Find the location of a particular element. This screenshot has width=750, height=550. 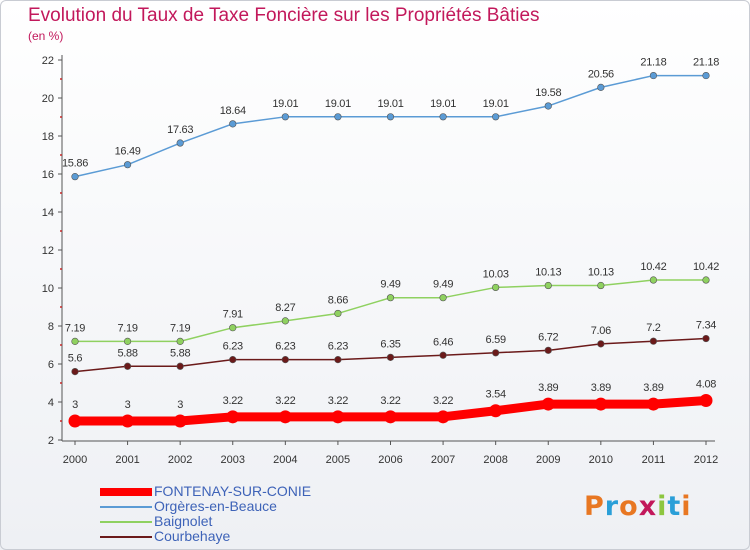

legend-item: FONTENAY-SUR-CONIE is located at coordinates (205, 491).